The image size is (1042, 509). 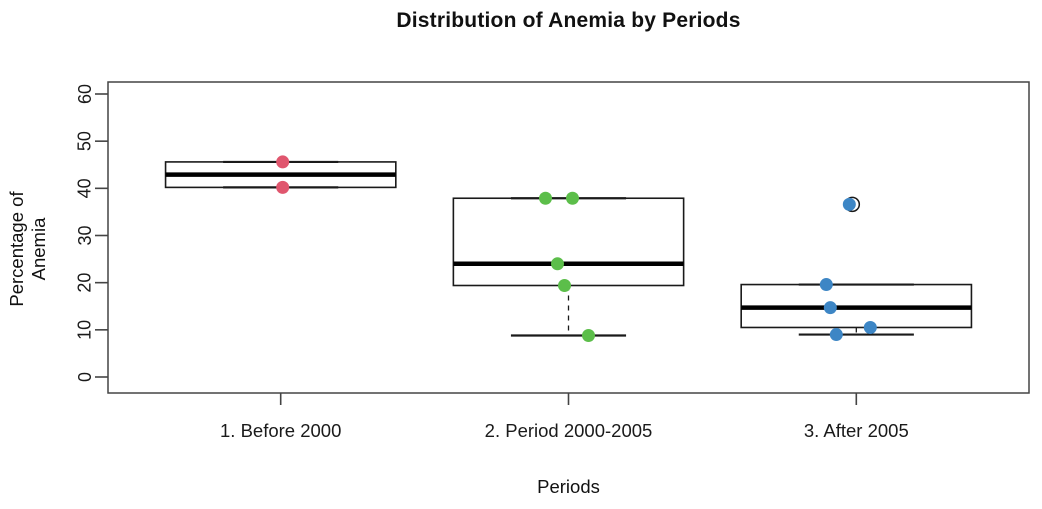 I want to click on y-tick-label: 60, so click(x=85, y=94).